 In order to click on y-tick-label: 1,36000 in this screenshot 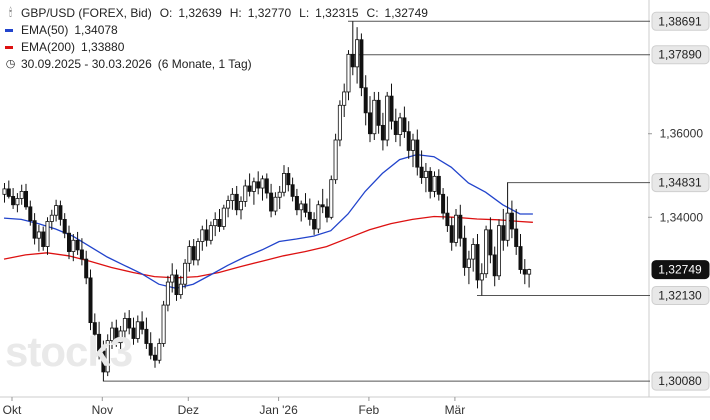, I will do `click(682, 134)`.